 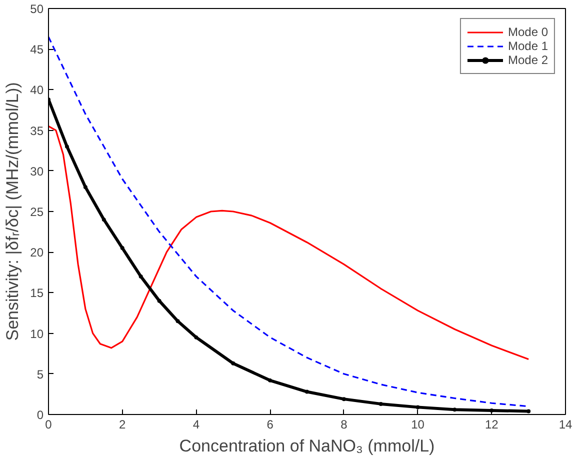 What do you see at coordinates (196, 425) in the screenshot?
I see `x-tick-label: 4` at bounding box center [196, 425].